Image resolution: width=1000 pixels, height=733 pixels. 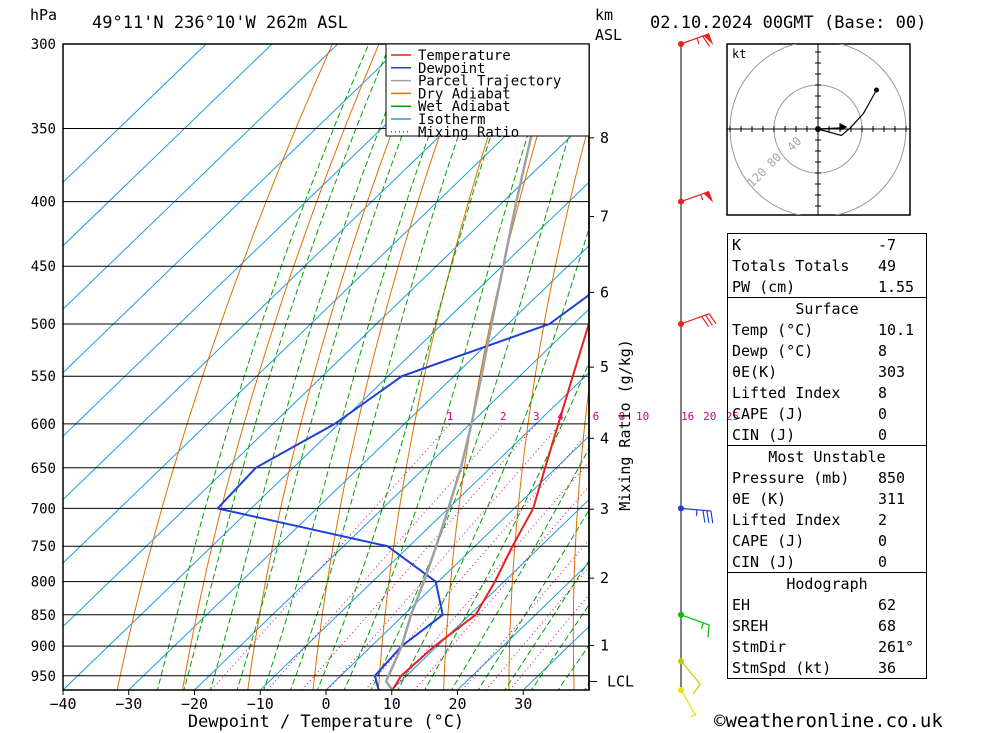 I want to click on pressure-tick-label: 600, so click(x=43, y=425).